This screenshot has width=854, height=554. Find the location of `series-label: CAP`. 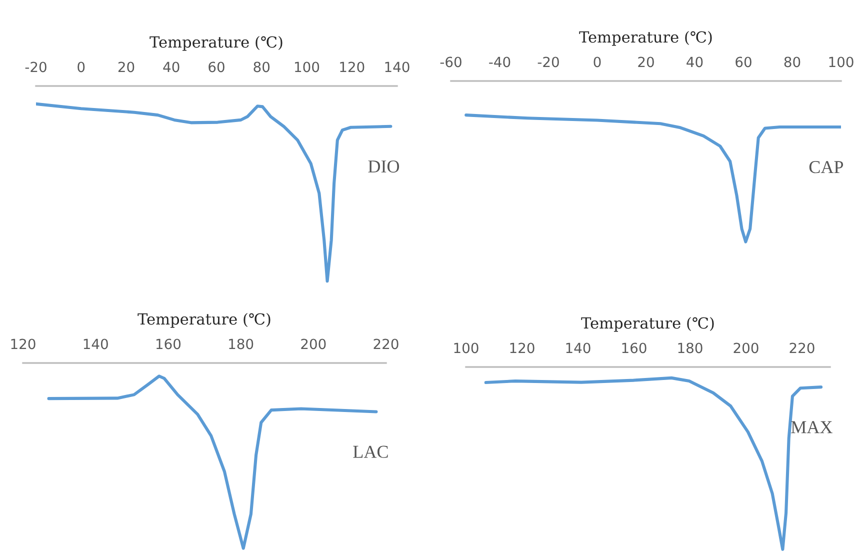

series-label: CAP is located at coordinates (826, 167).